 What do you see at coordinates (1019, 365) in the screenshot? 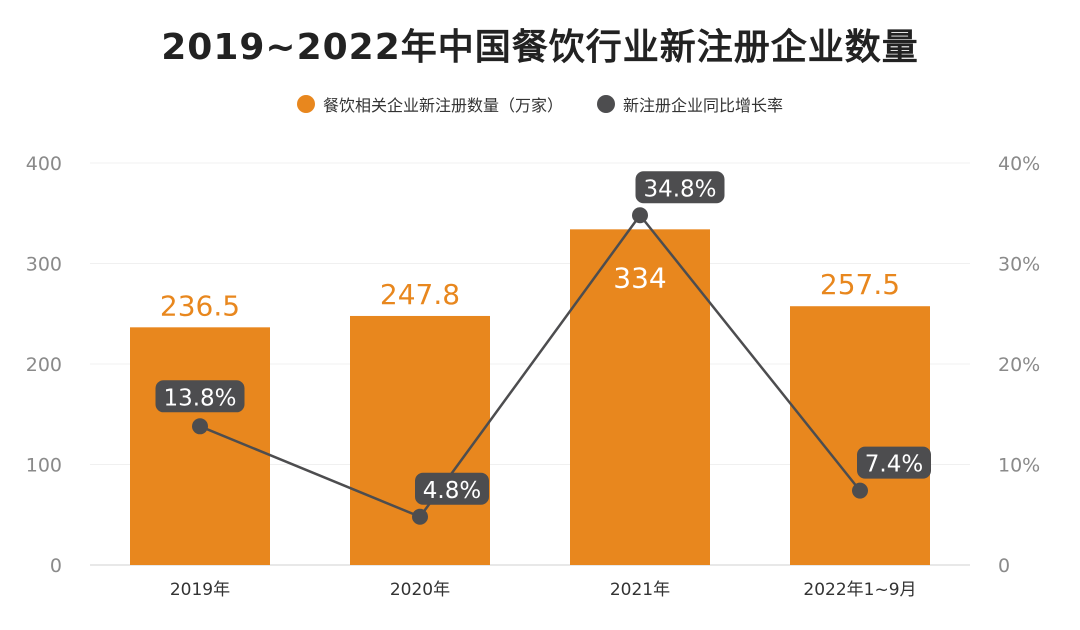
I see `y-right-tick-label: 20%` at bounding box center [1019, 365].